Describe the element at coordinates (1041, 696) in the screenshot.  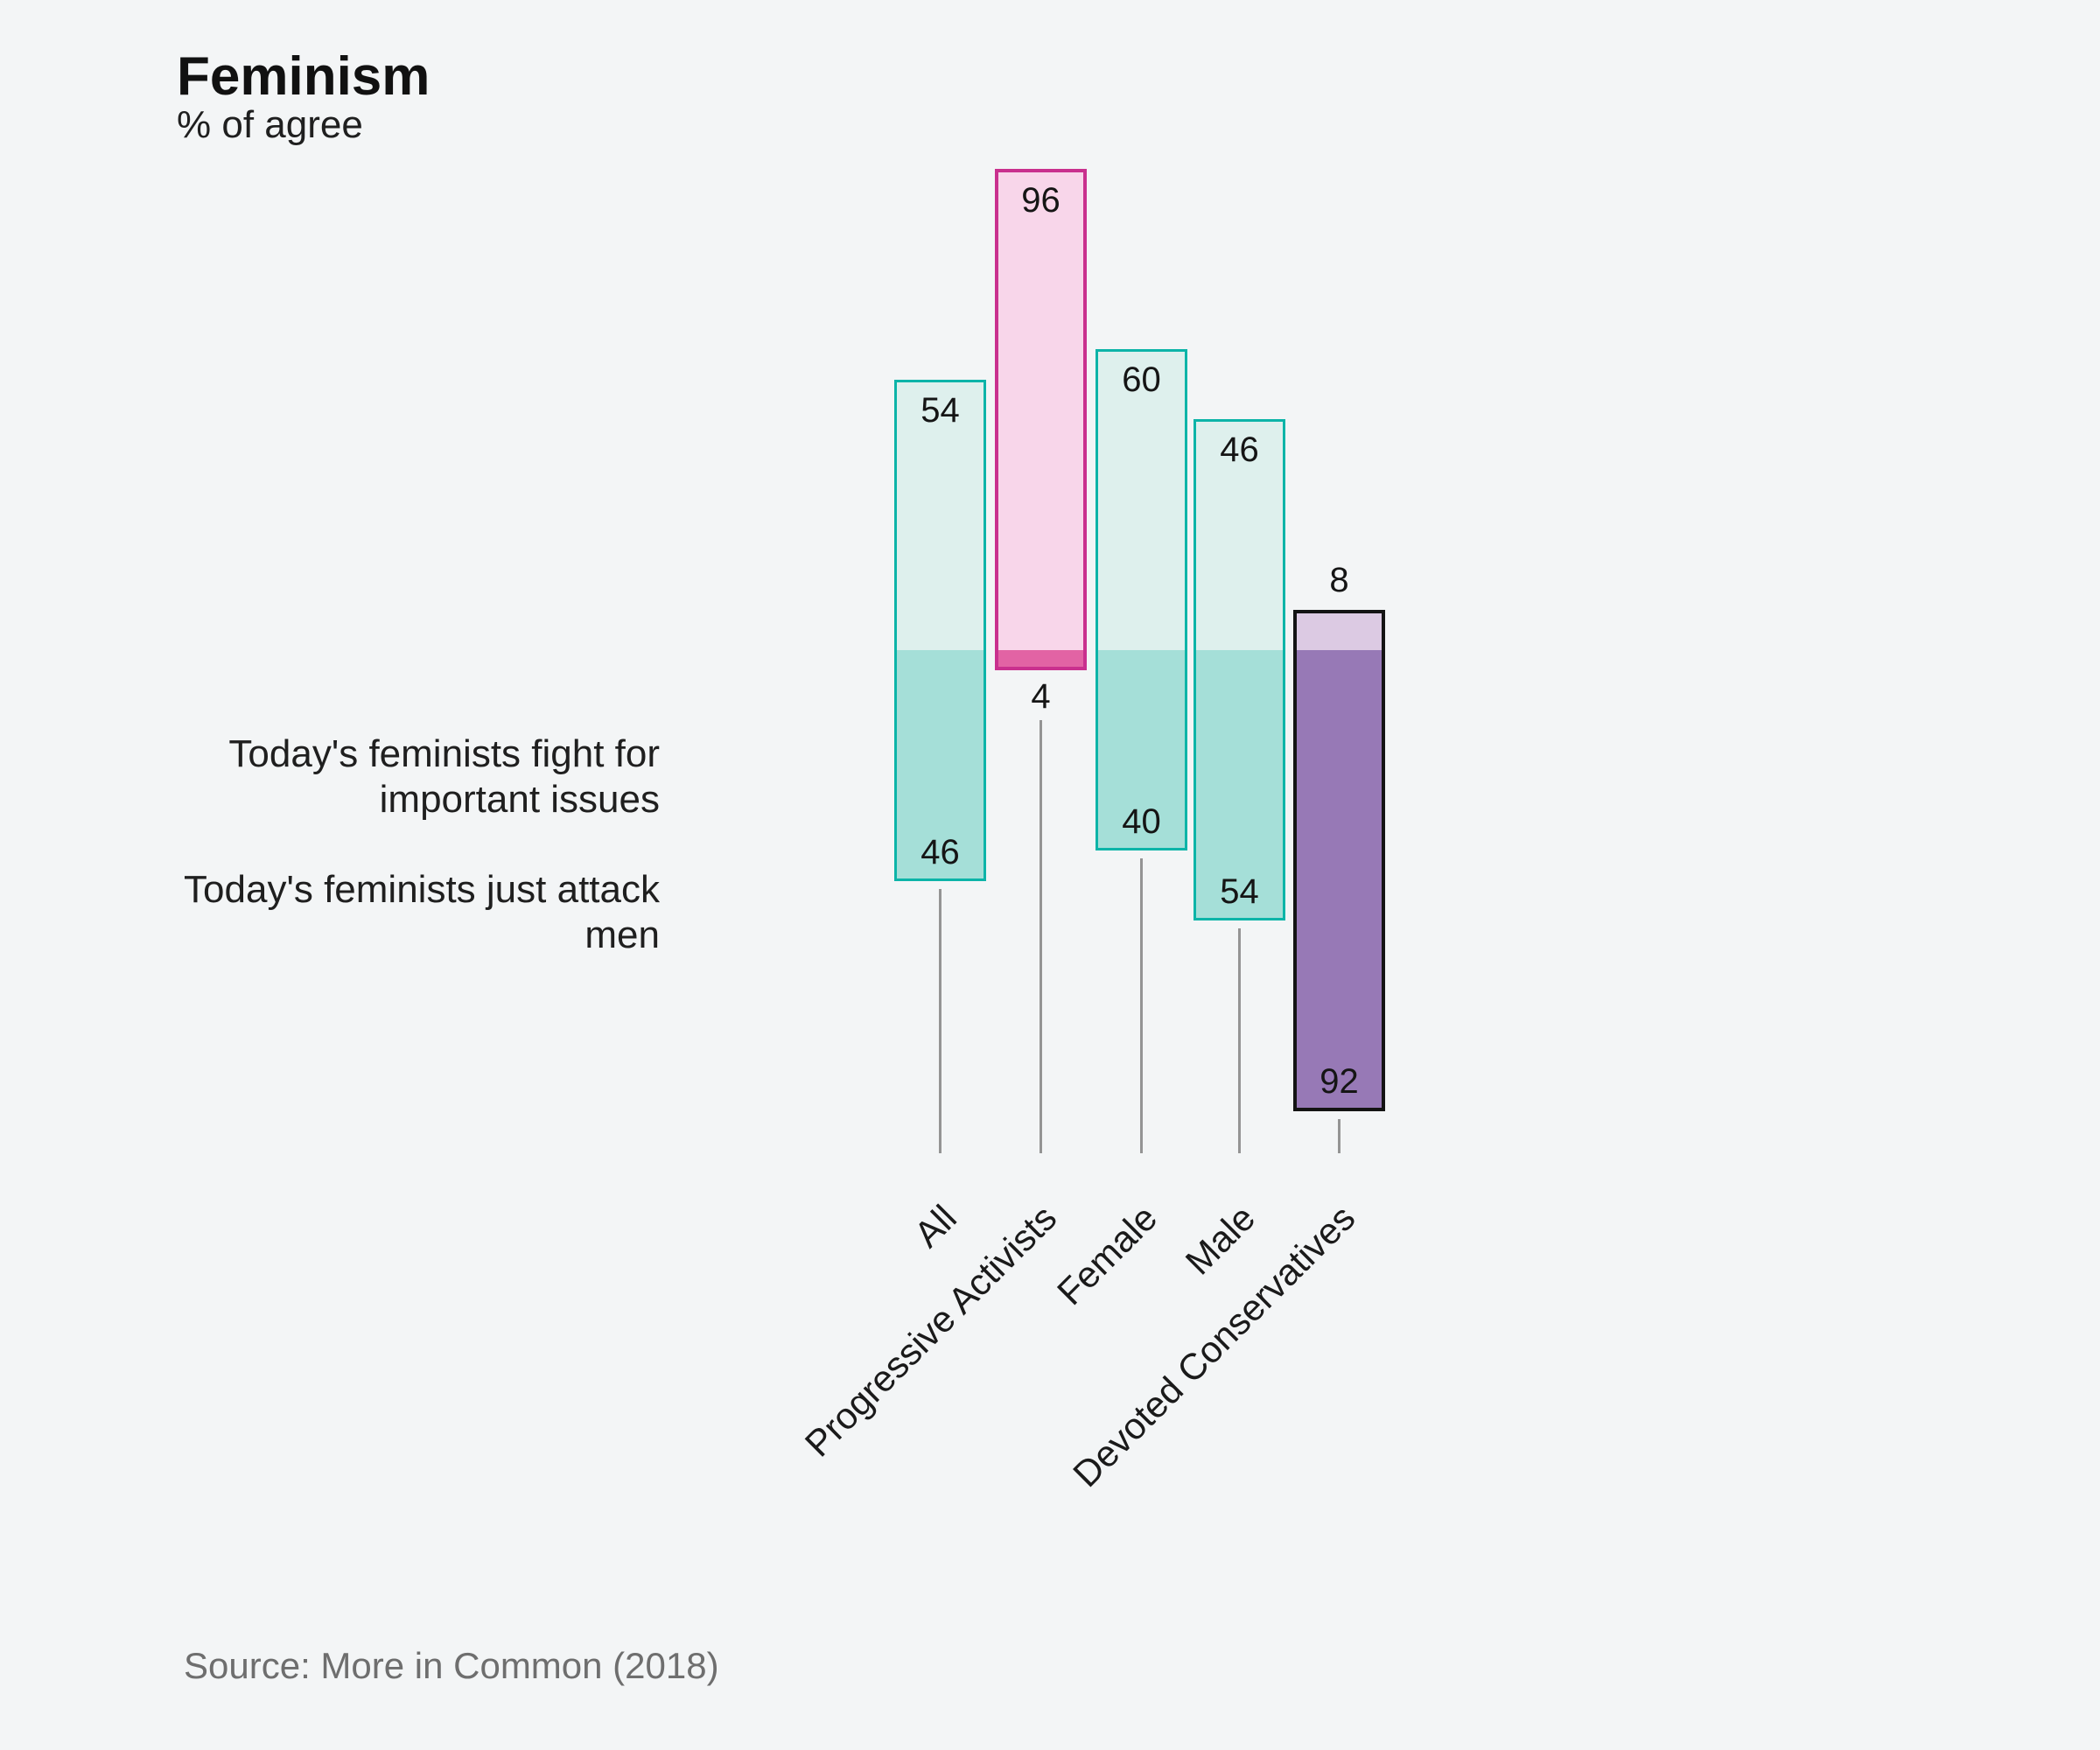
I see `value-label-bottom: 4` at that location.